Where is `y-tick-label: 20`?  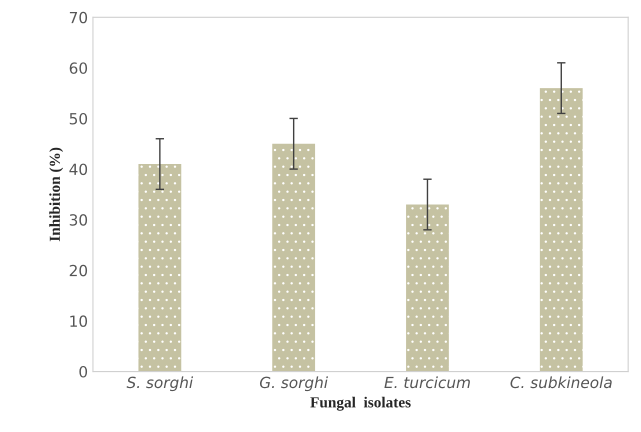
y-tick-label: 20 is located at coordinates (79, 270).